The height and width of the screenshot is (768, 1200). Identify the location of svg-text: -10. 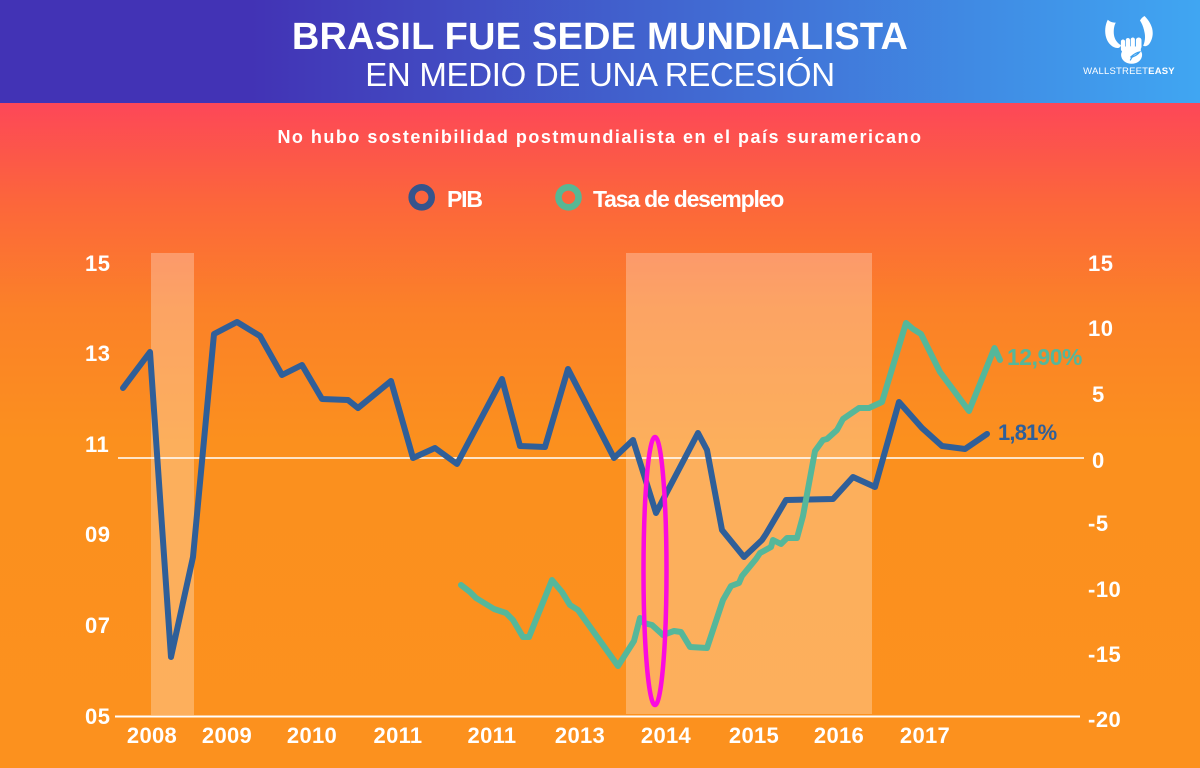
(1104, 589).